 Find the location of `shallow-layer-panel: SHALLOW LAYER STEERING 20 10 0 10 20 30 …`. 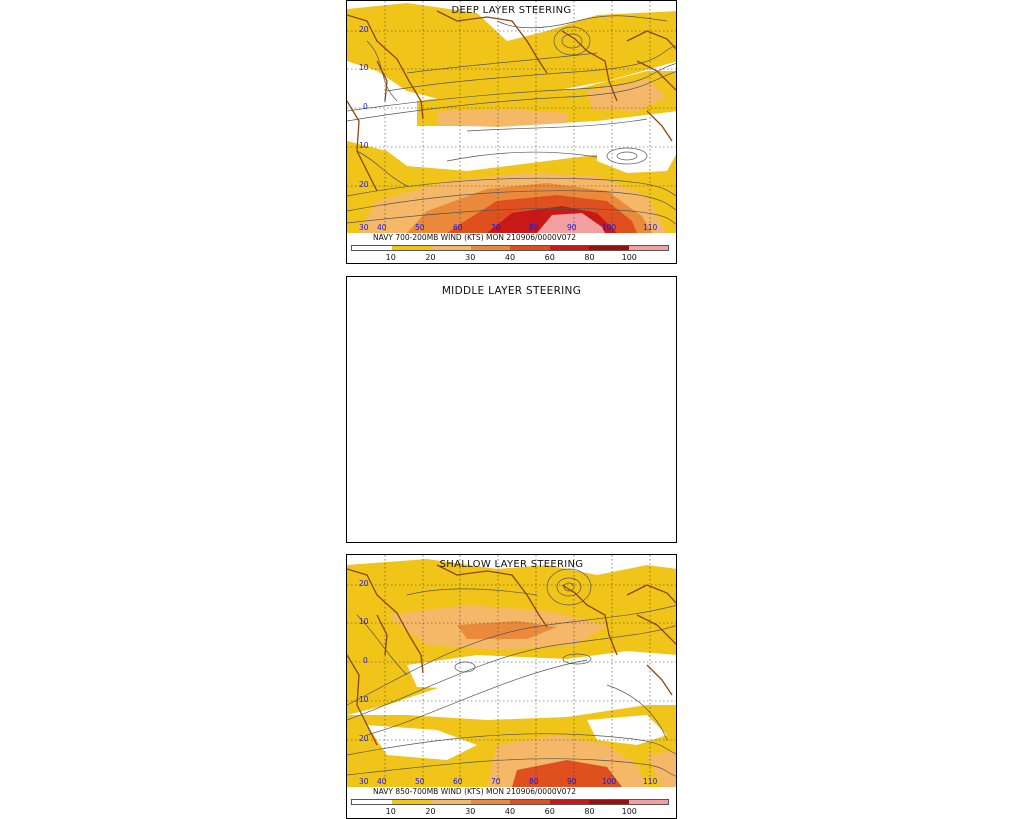

shallow-layer-panel: SHALLOW LAYER STEERING 20 10 0 10 20 30 … is located at coordinates (511, 686).